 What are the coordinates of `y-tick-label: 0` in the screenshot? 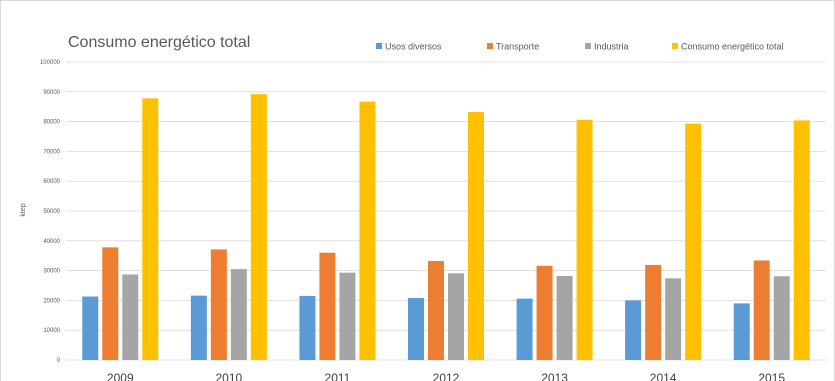 It's located at (59, 361).